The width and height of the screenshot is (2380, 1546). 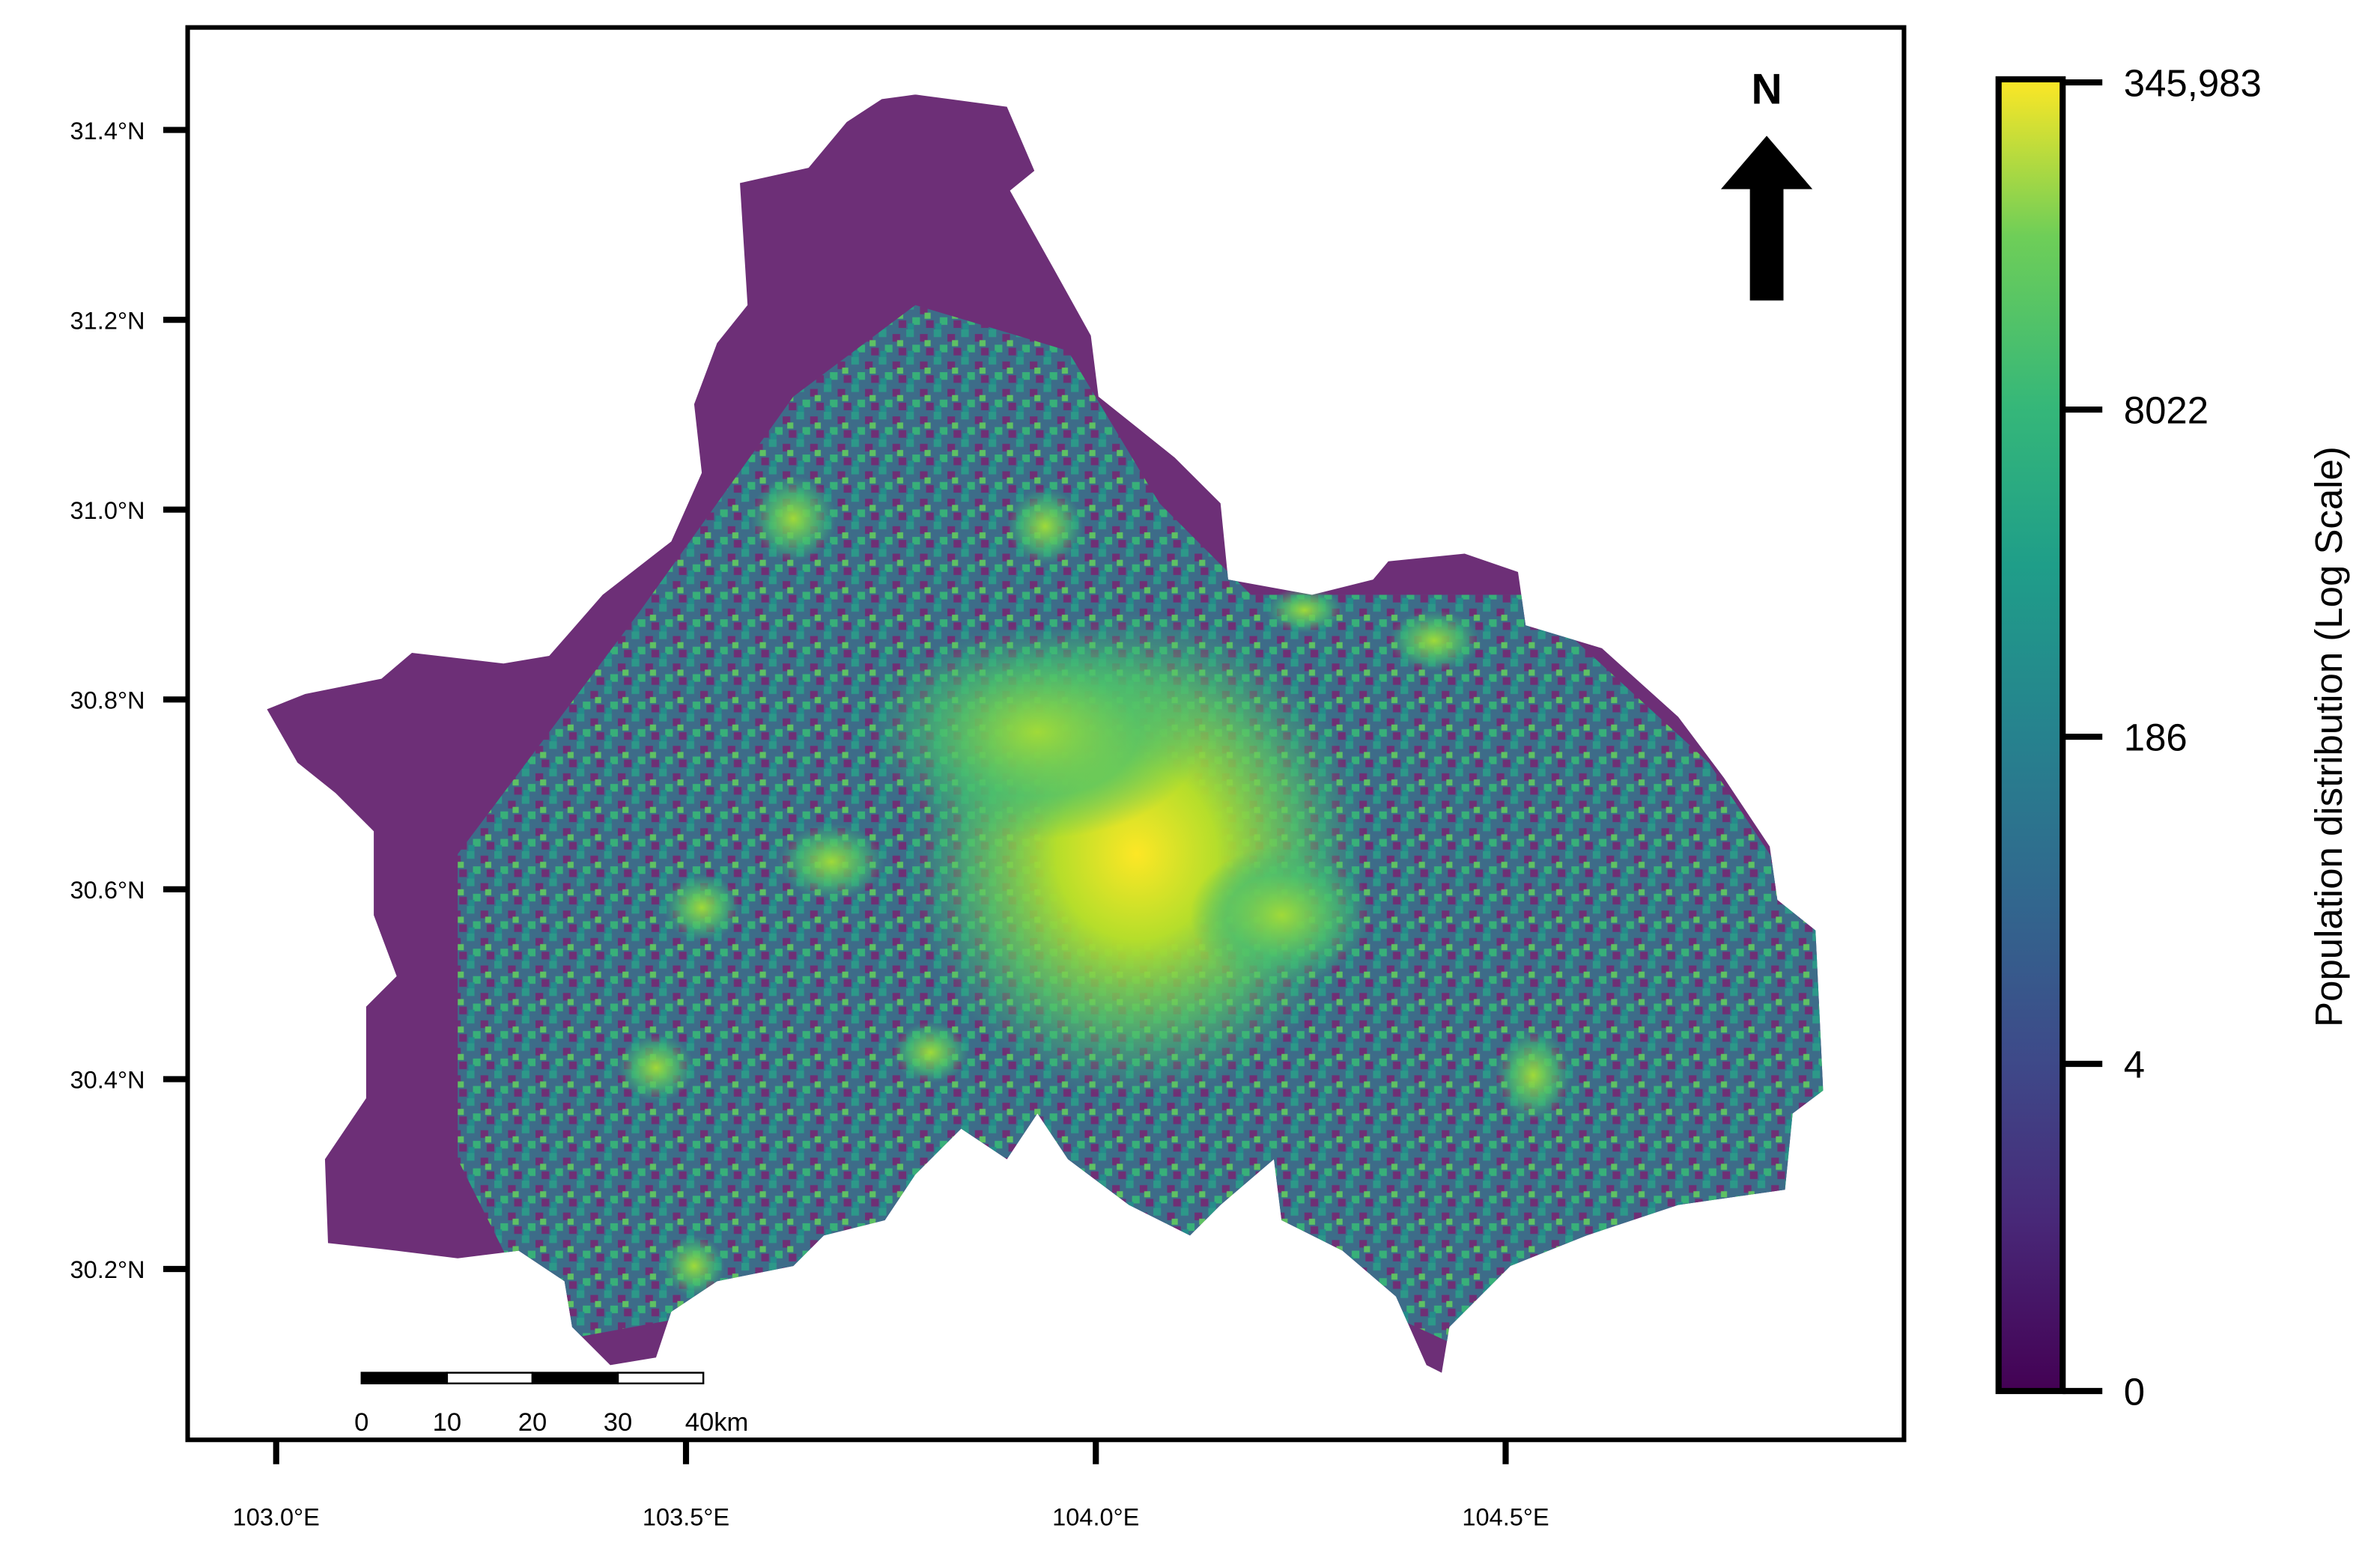 What do you see at coordinates (1095, 1516) in the screenshot?
I see `x-tick-label: 104.0°E` at bounding box center [1095, 1516].